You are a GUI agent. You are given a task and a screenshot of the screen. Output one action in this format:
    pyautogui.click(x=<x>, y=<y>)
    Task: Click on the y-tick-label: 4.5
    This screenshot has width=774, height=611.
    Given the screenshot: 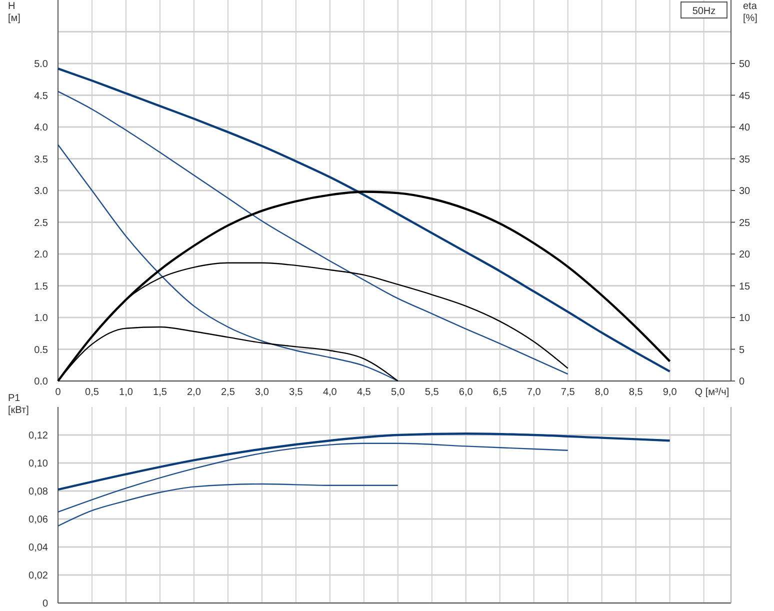 What is the action you would take?
    pyautogui.click(x=41, y=96)
    